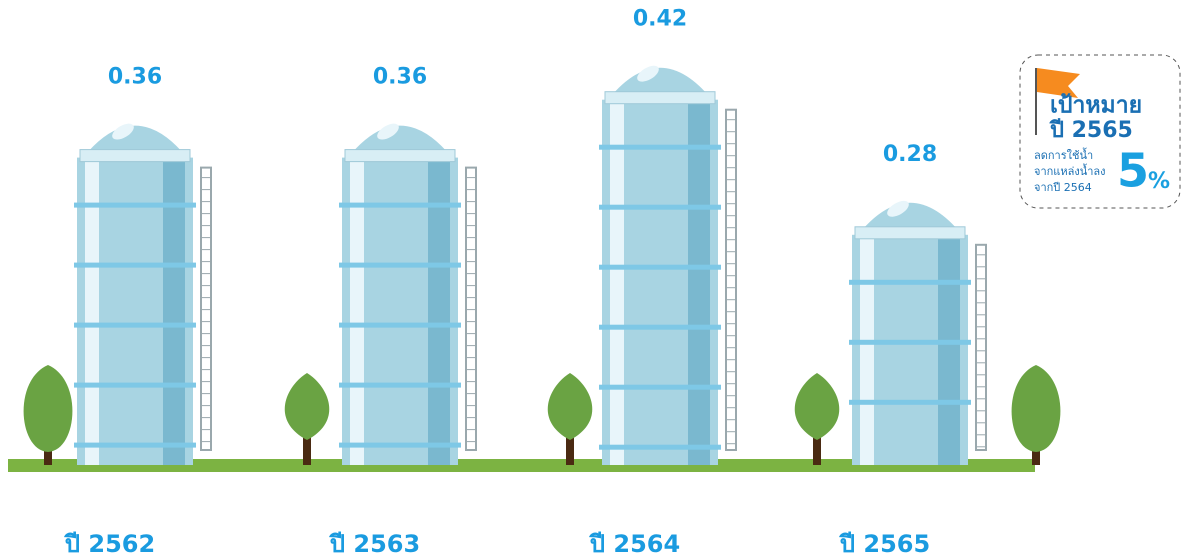 The width and height of the screenshot is (1189, 555). What do you see at coordinates (521, 465) in the screenshot?
I see `ground` at bounding box center [521, 465].